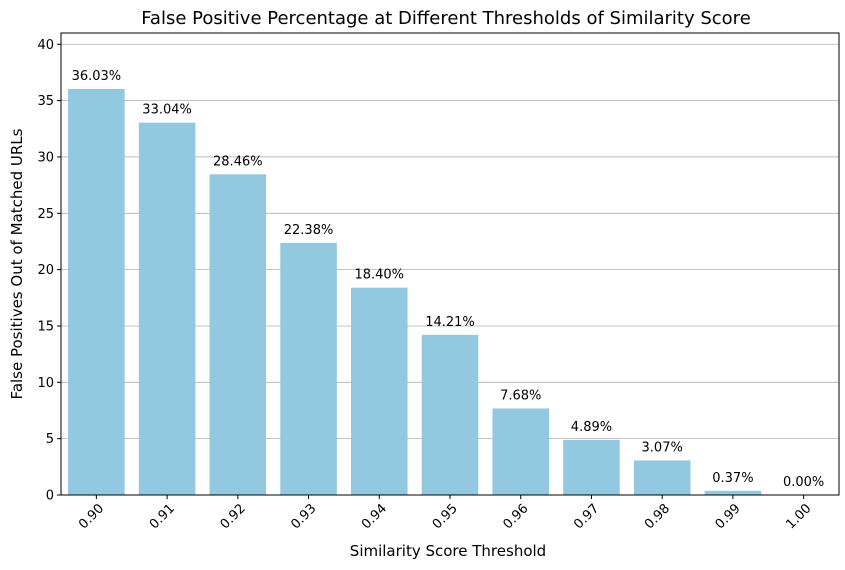 This screenshot has width=845, height=570. What do you see at coordinates (45, 45) in the screenshot?
I see `y-tick-label: 40` at bounding box center [45, 45].